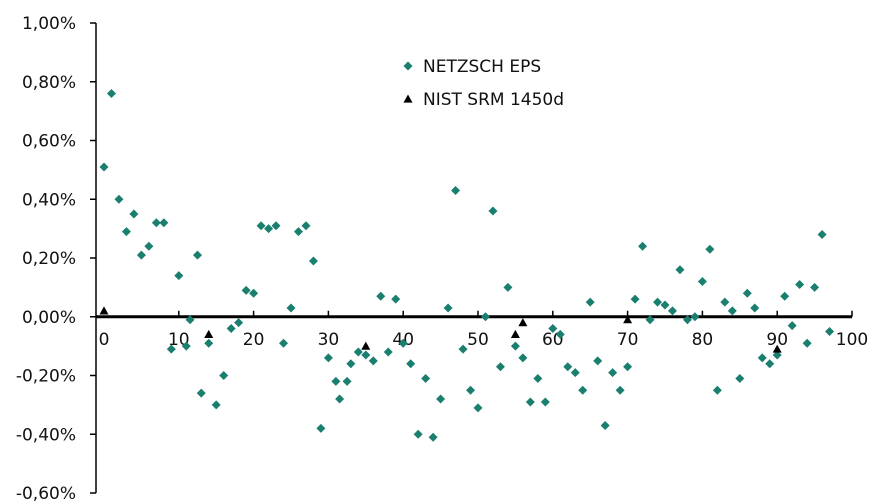  I want to click on y-tick-label: 0,80%, so click(49, 83).